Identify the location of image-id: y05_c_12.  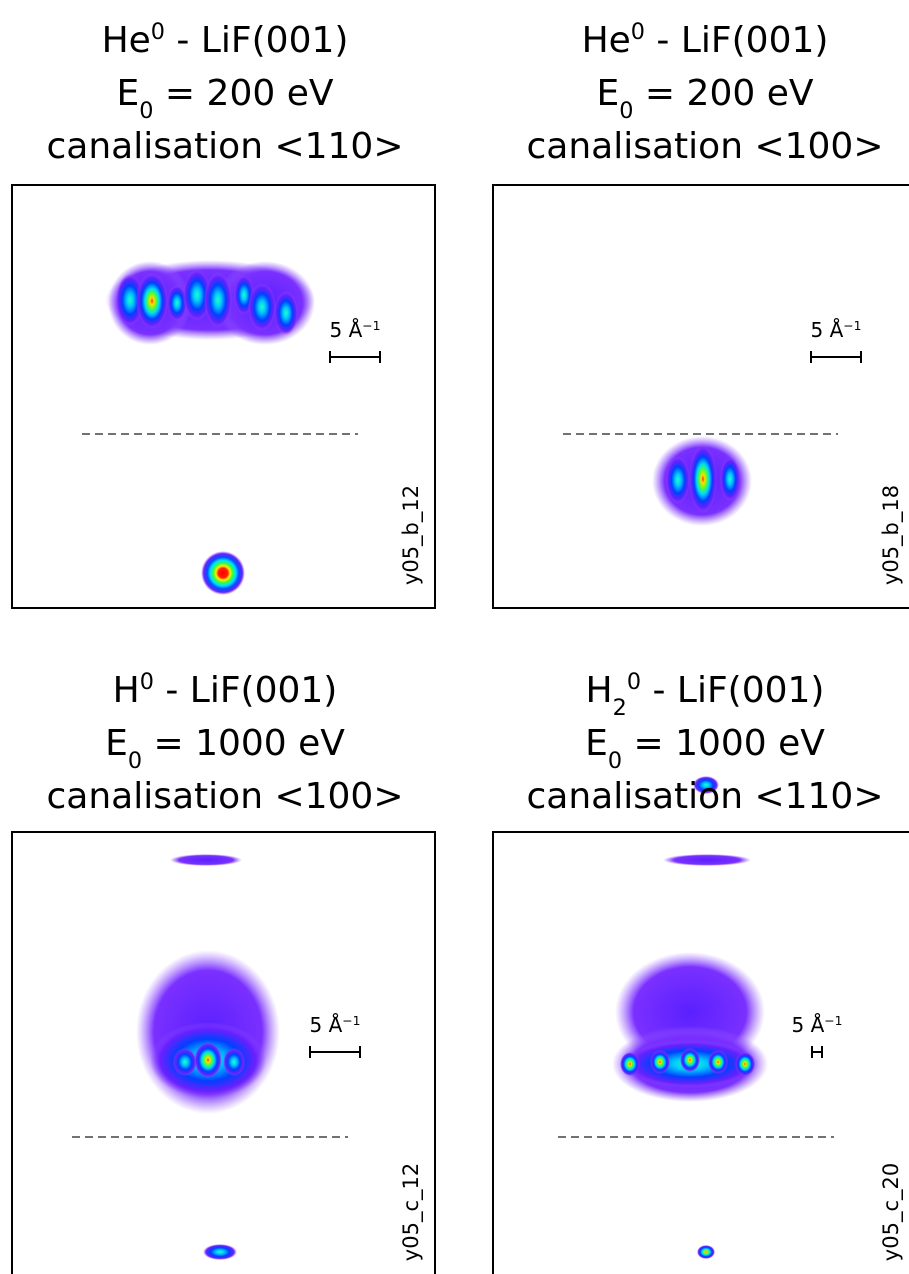
(411, 1212).